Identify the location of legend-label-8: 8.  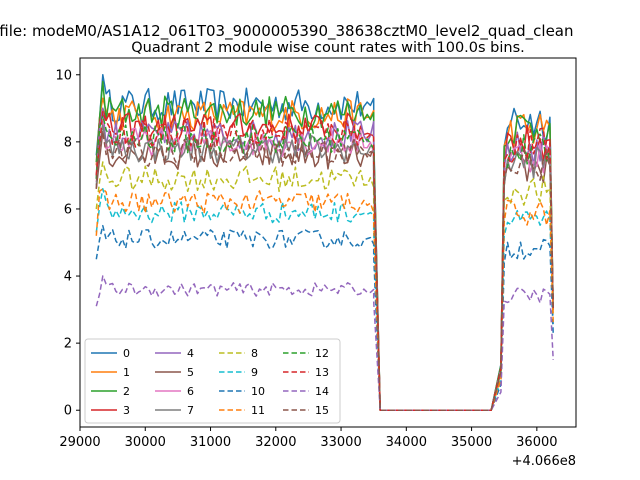
(254, 353).